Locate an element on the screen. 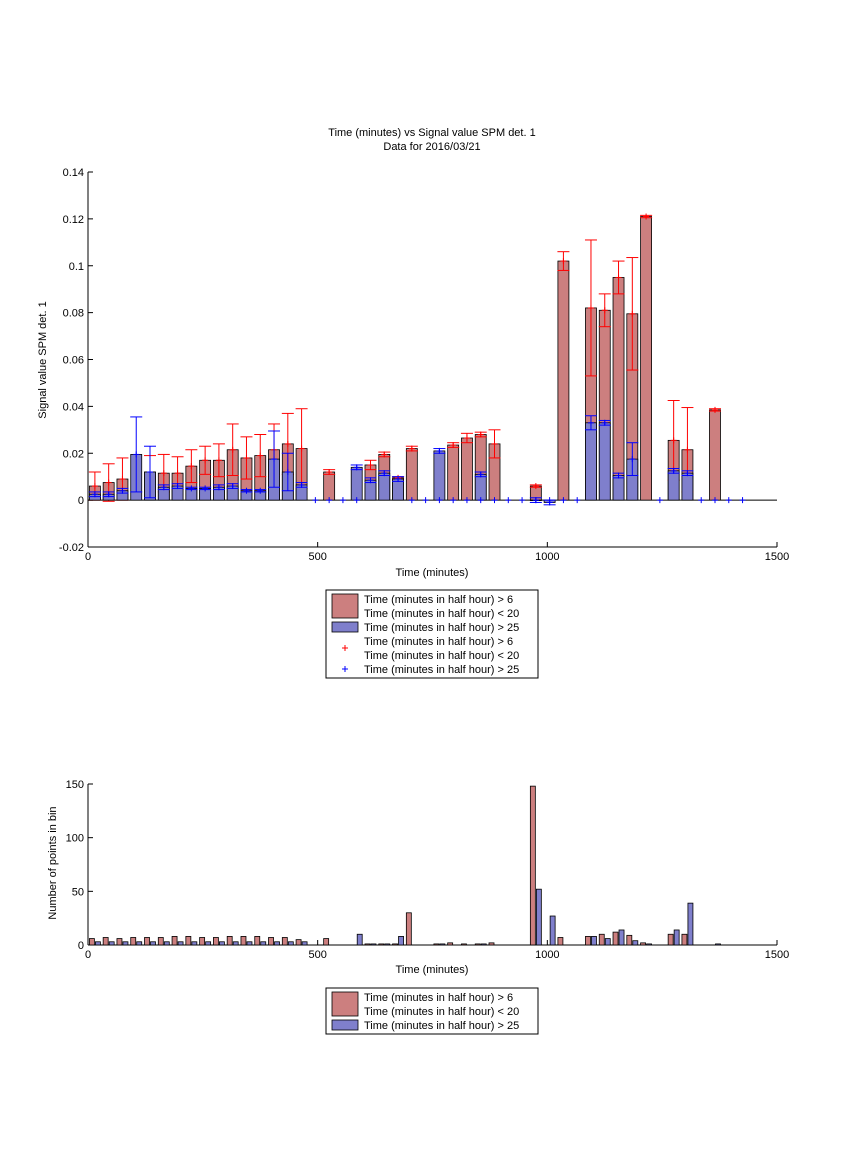 Image resolution: width=864 pixels, height=1152 pixels. y-tick-label: -0.02 is located at coordinates (71, 548).